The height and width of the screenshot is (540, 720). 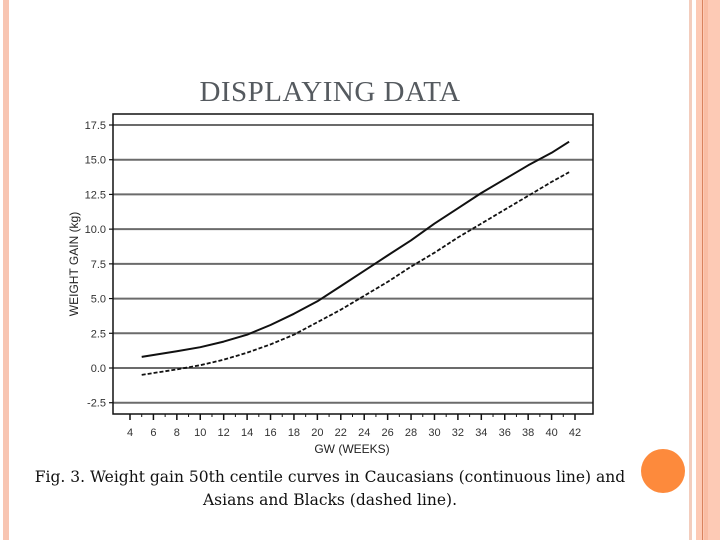 What do you see at coordinates (98, 334) in the screenshot?
I see `y-tick-label: 2.5` at bounding box center [98, 334].